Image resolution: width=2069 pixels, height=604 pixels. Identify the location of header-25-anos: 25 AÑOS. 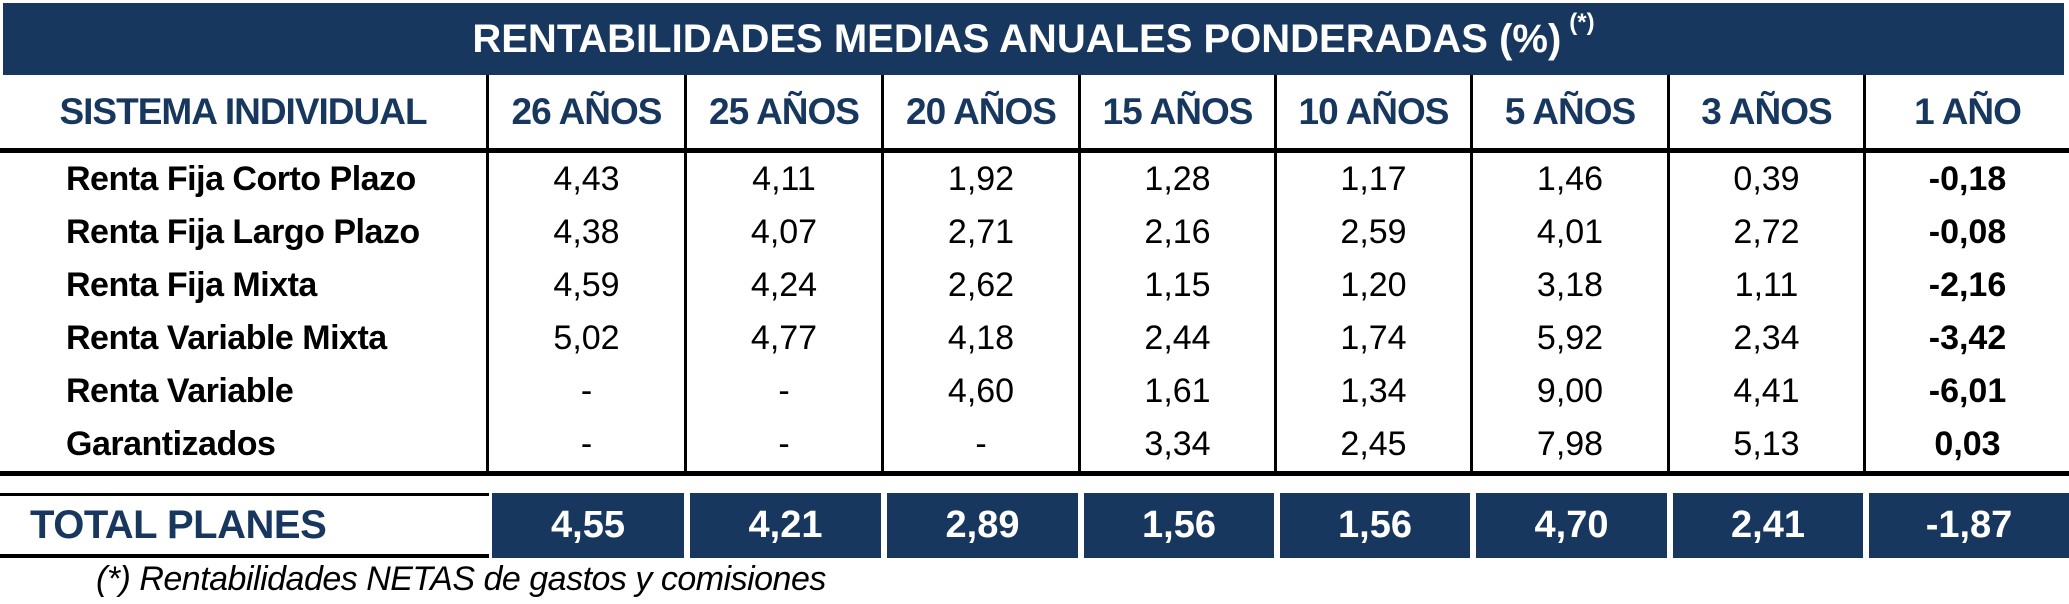
(785, 111).